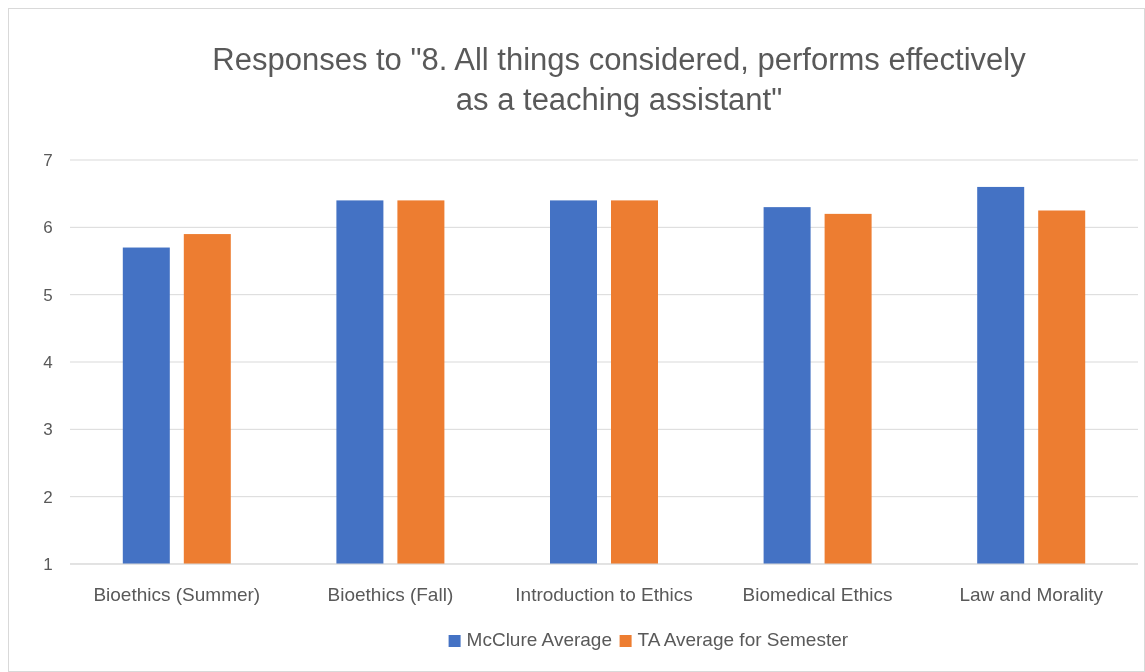 The image size is (1145, 672). Describe the element at coordinates (1031, 594) in the screenshot. I see `x-tick-label: Law and Morality` at that location.